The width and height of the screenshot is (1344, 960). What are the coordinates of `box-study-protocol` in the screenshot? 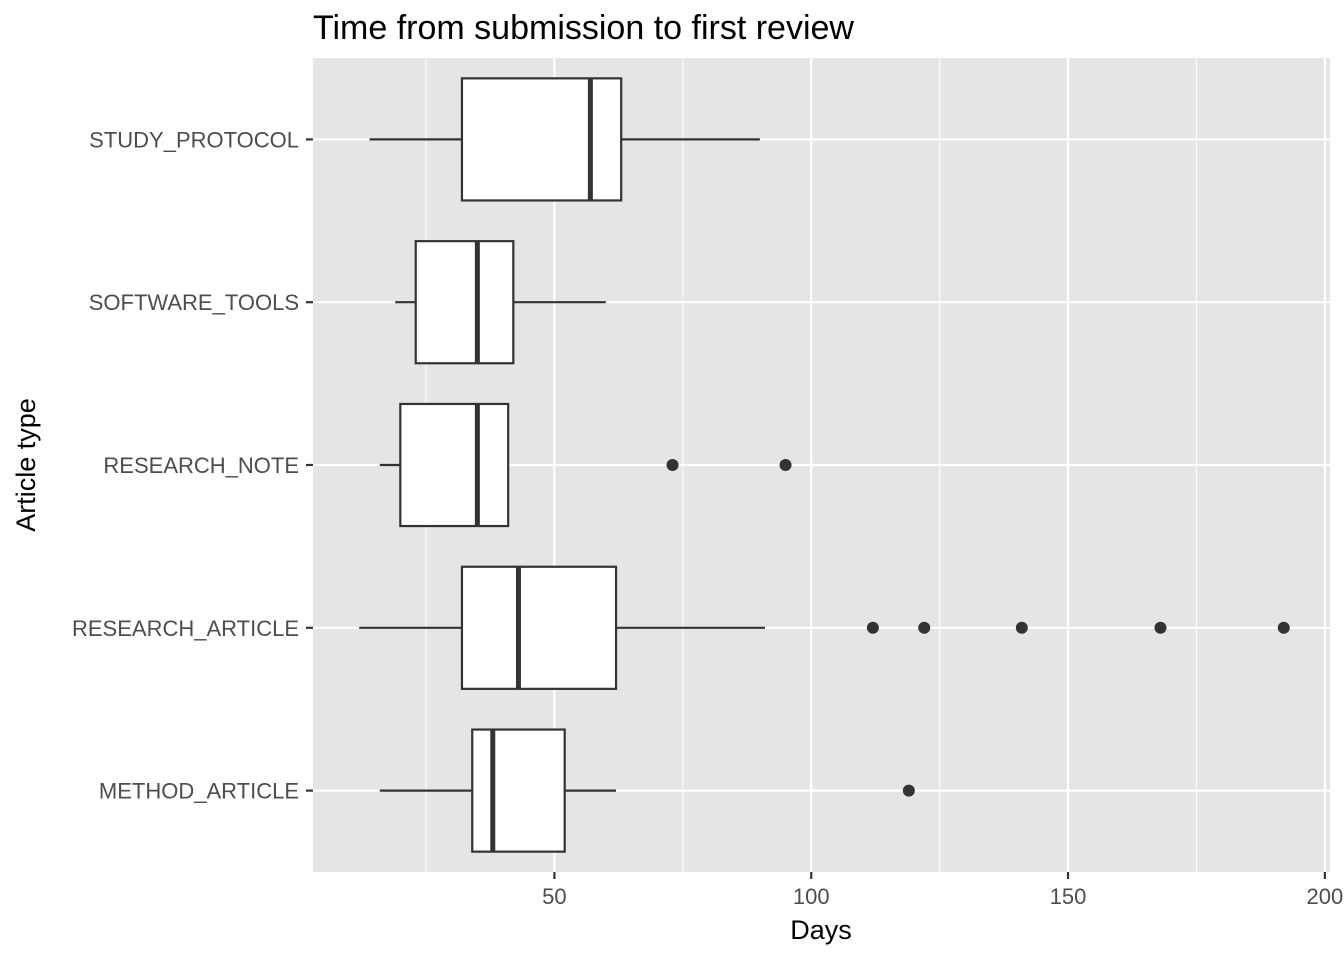 It's located at (564, 139).